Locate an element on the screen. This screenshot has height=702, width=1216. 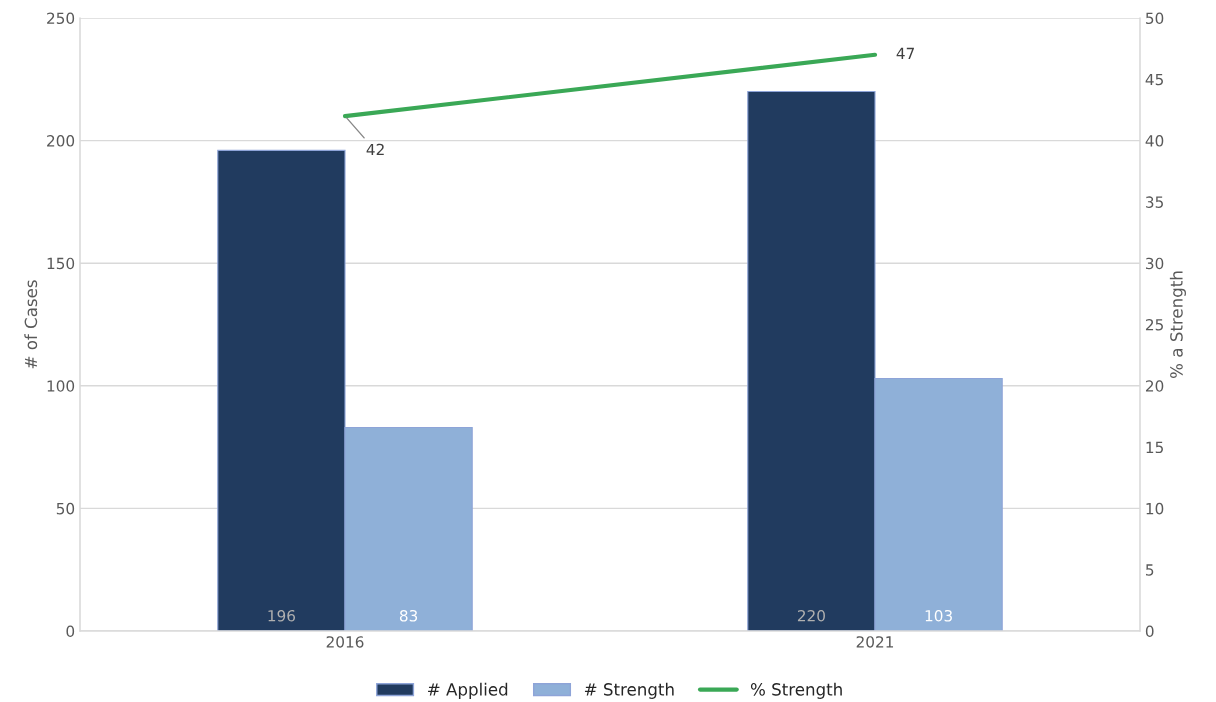
y2-tick-label: 25 is located at coordinates (1154, 324).